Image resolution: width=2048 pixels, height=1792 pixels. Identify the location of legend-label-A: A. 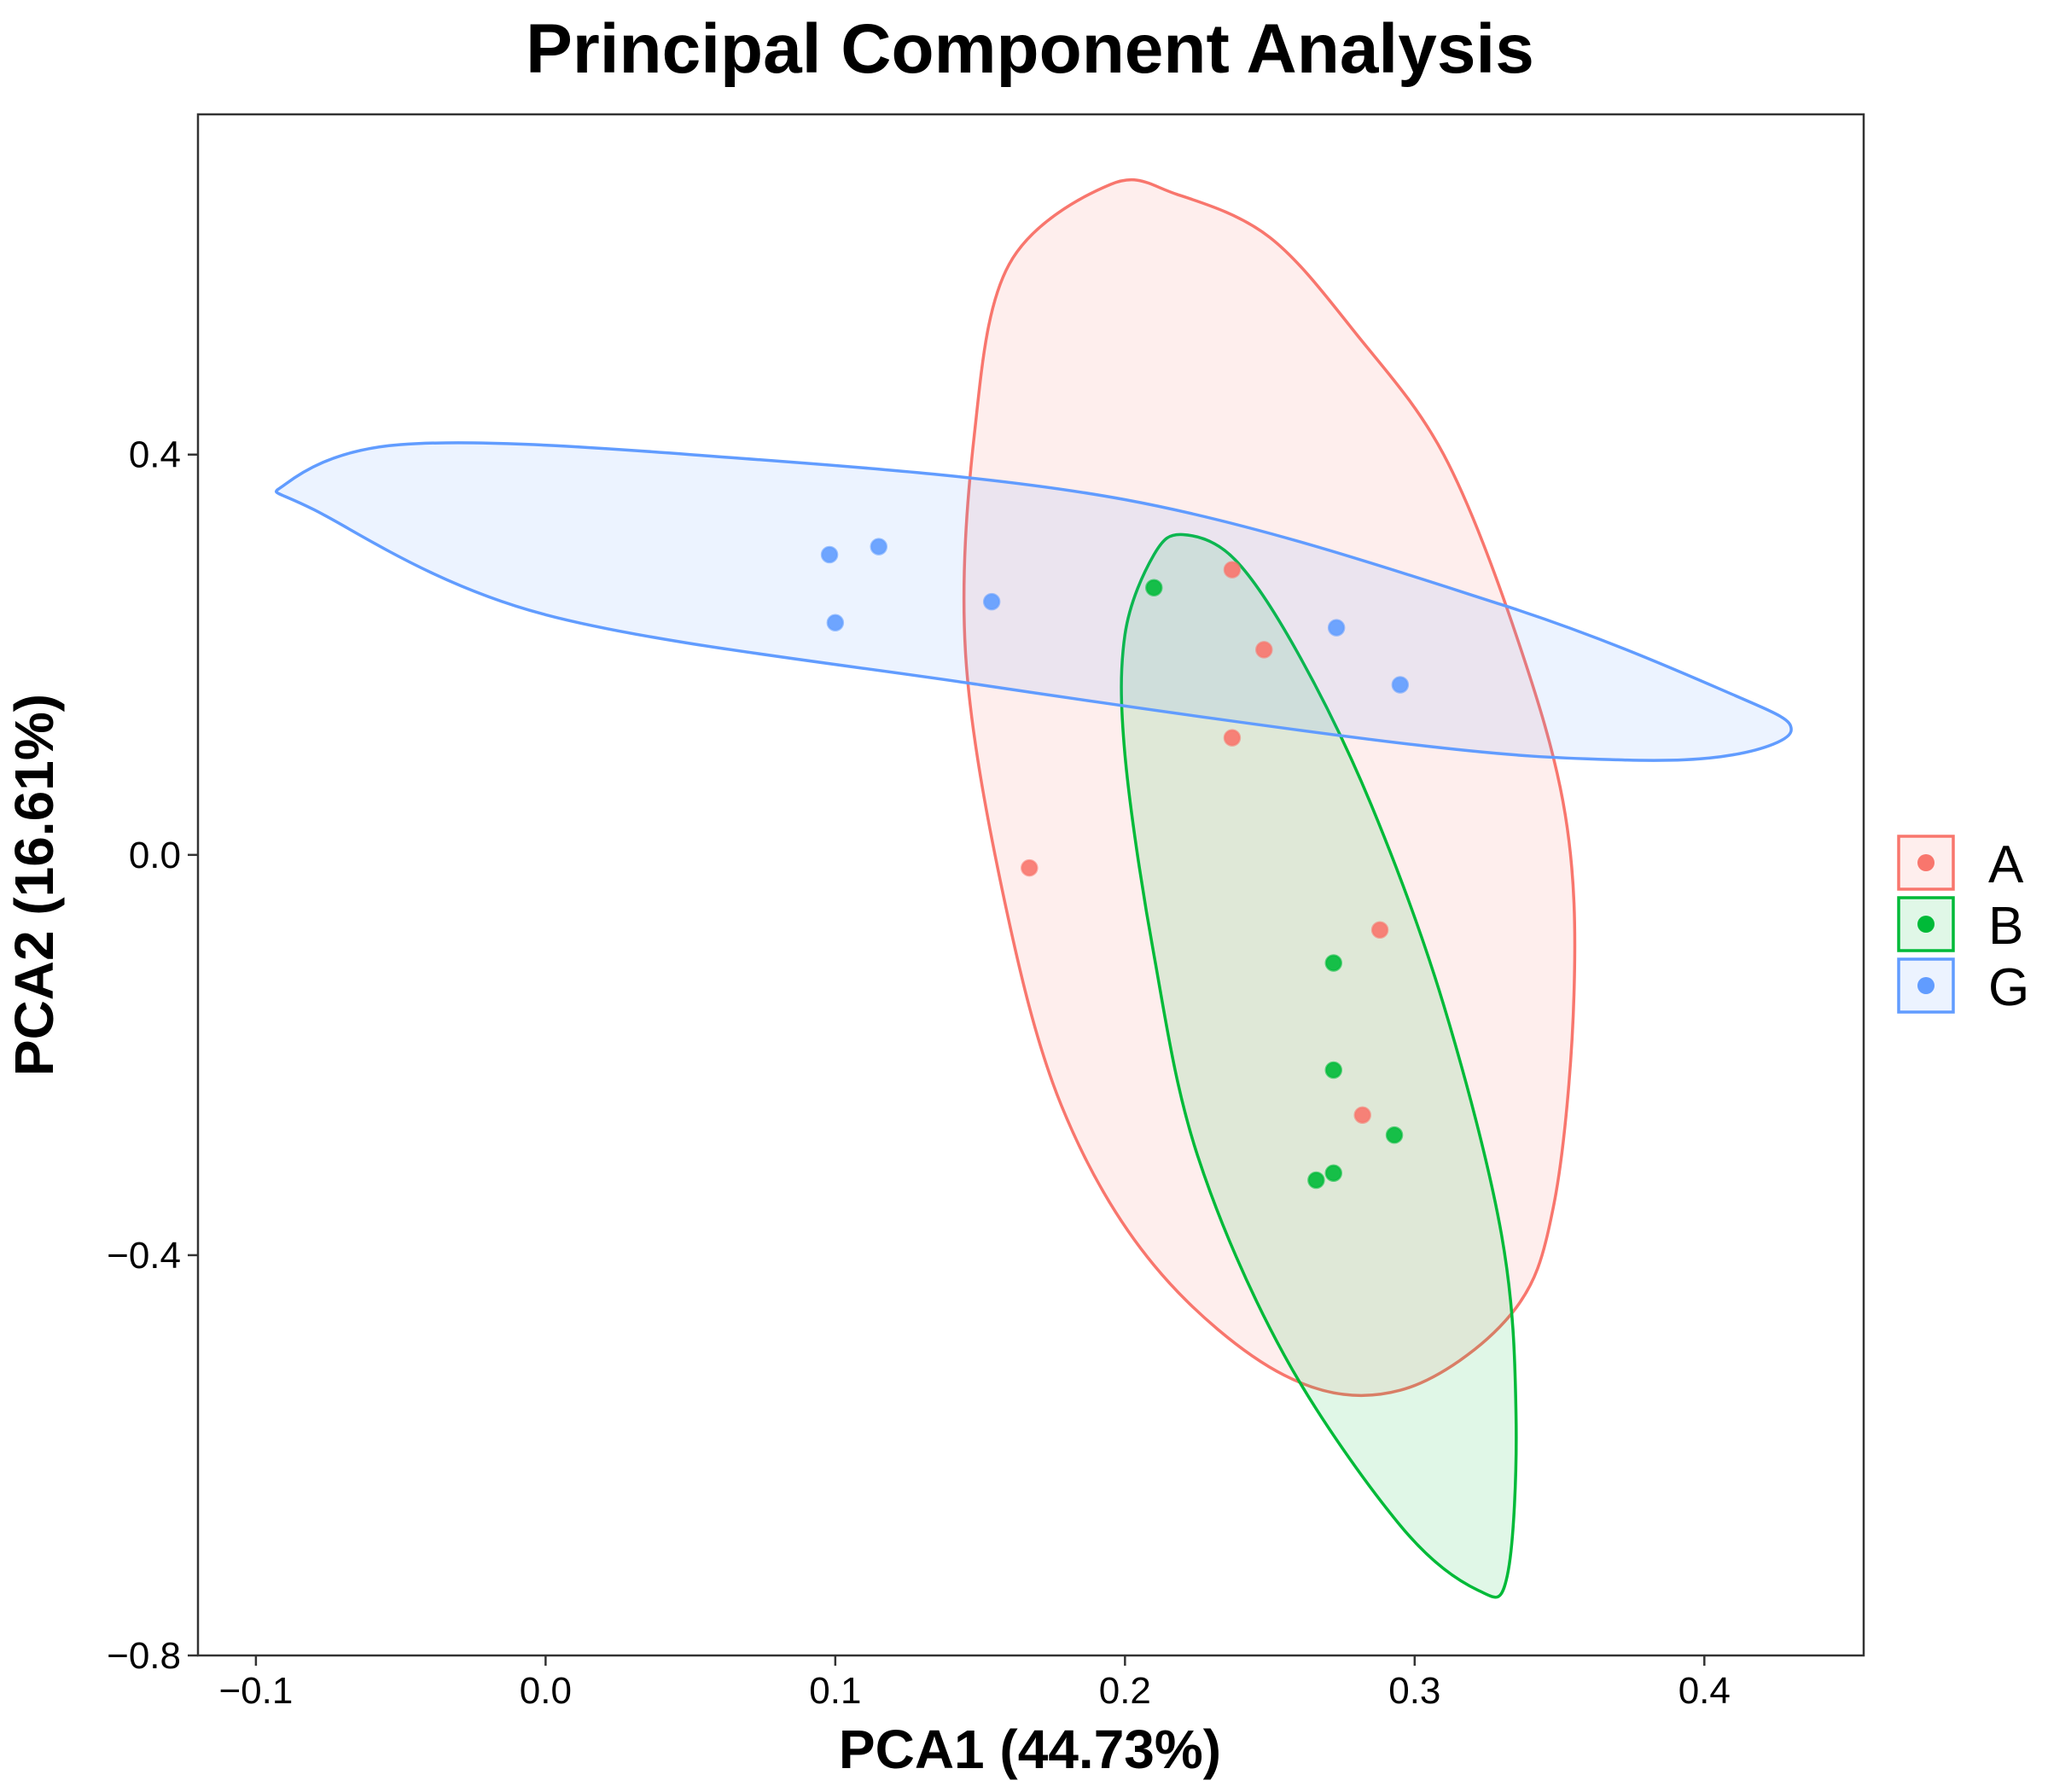
(2006, 864).